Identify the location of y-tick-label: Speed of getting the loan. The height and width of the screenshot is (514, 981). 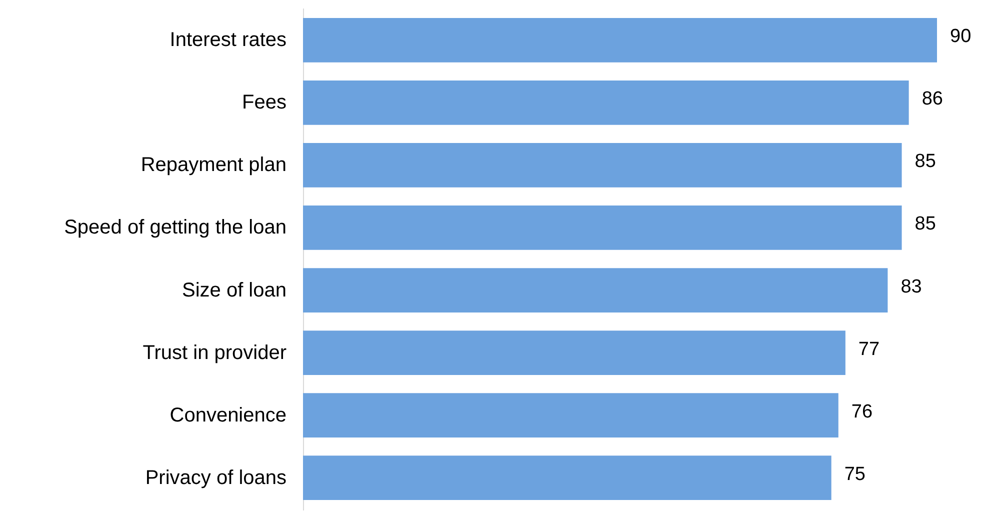
(175, 227).